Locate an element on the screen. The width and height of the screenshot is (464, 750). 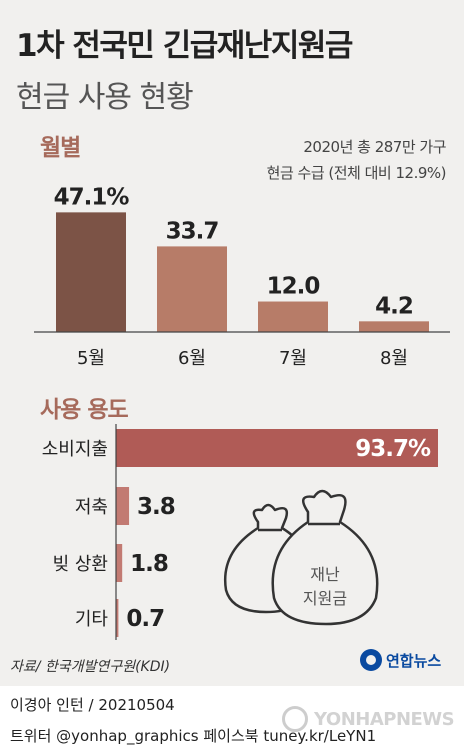
source-note: 자료/ 한국개발연구원(KDI) is located at coordinates (90, 667).